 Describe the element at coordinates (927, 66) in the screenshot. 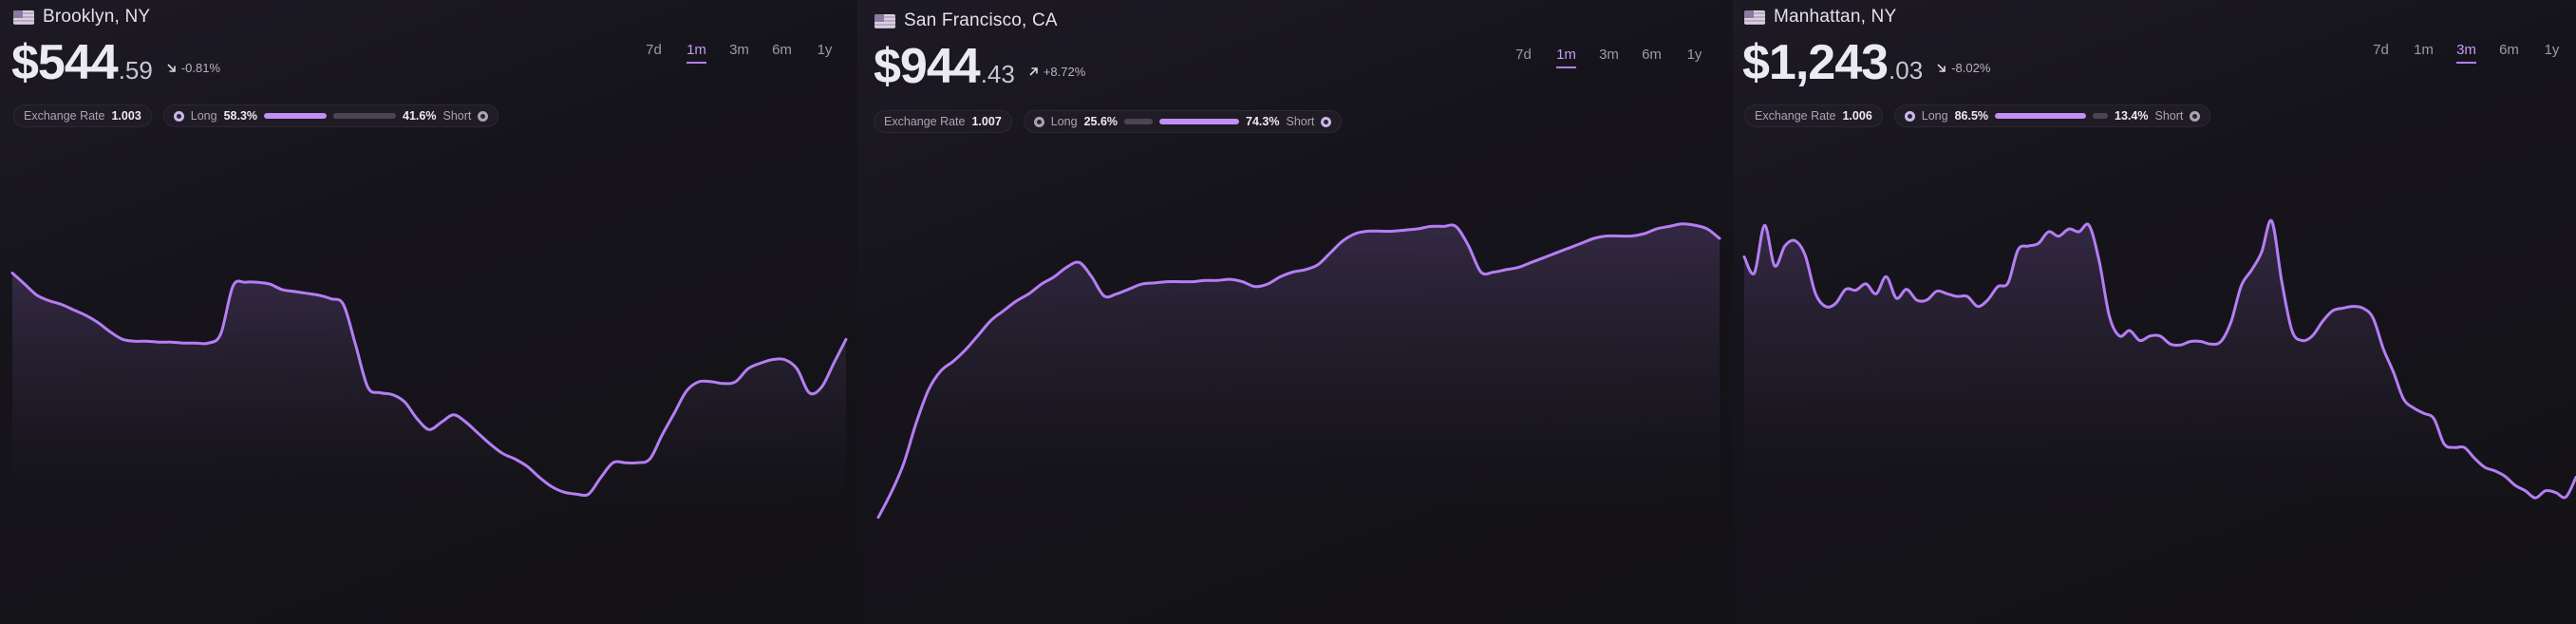

I see `price-main: $944` at that location.